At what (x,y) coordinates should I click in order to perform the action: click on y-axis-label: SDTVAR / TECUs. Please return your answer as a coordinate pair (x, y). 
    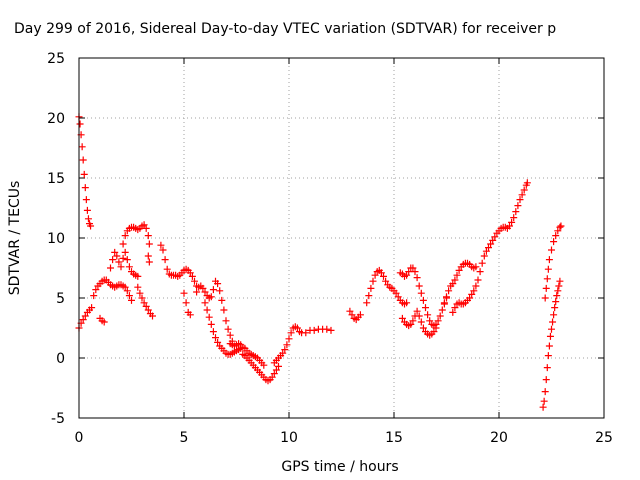
    Looking at the image, I should click on (15, 238).